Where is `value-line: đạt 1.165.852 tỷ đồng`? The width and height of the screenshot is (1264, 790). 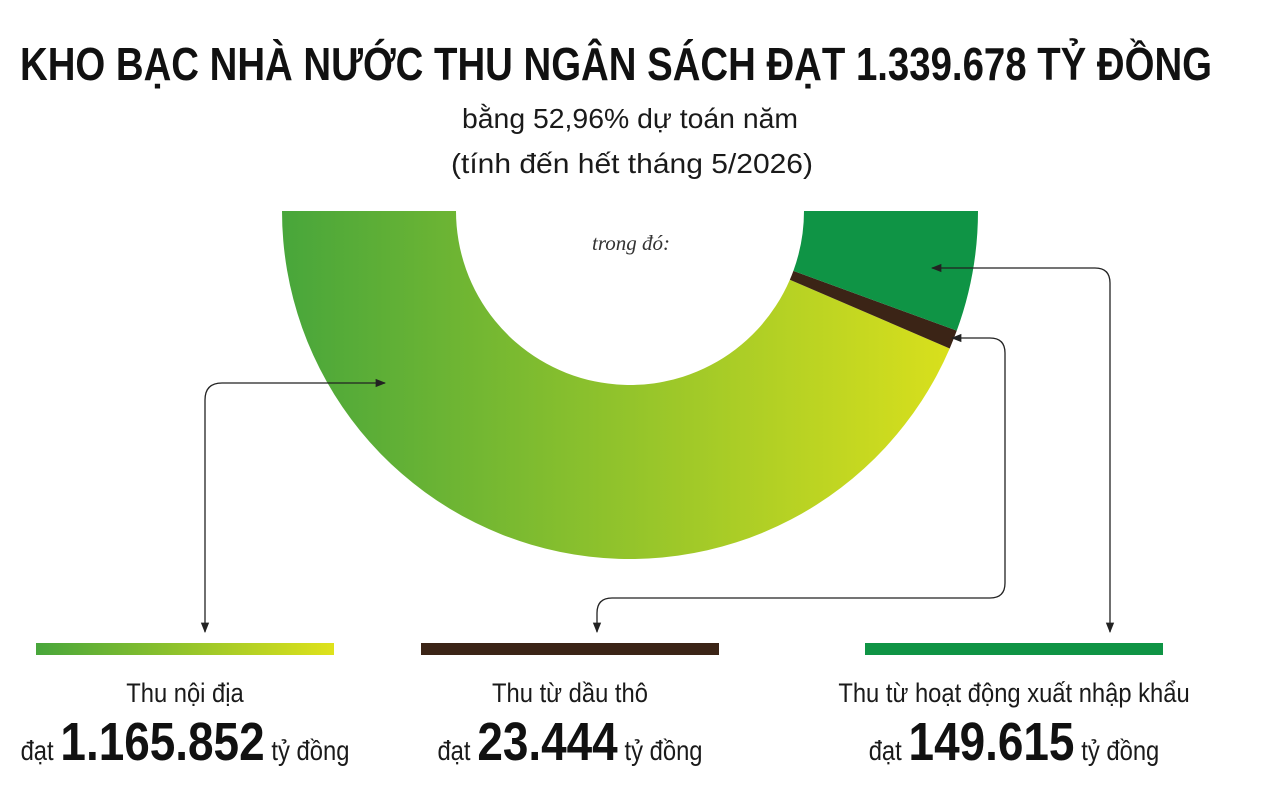 value-line: đạt 1.165.852 tỷ đồng is located at coordinates (185, 742).